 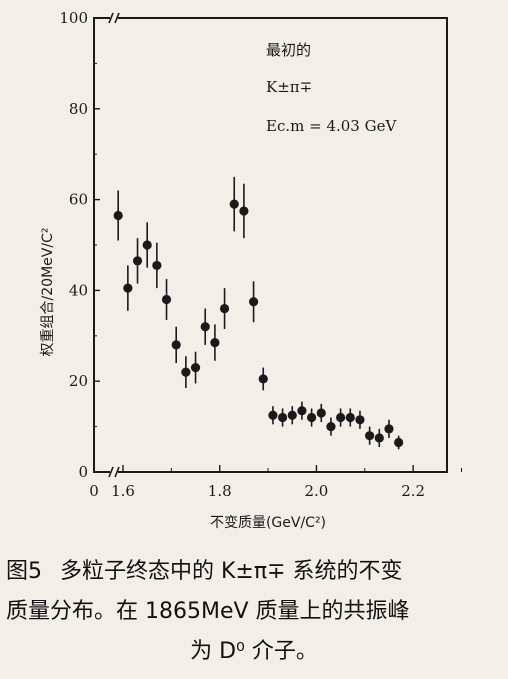 What do you see at coordinates (220, 491) in the screenshot?
I see `x-tick-label-1: 1.8` at bounding box center [220, 491].